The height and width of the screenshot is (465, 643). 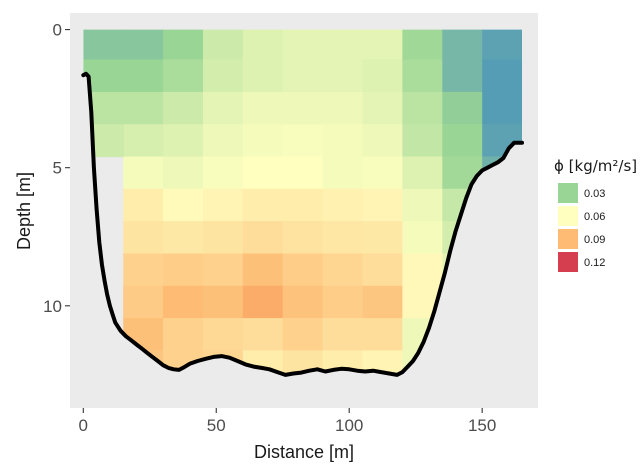 What do you see at coordinates (594, 240) in the screenshot?
I see `legend-label: 0.09` at bounding box center [594, 240].